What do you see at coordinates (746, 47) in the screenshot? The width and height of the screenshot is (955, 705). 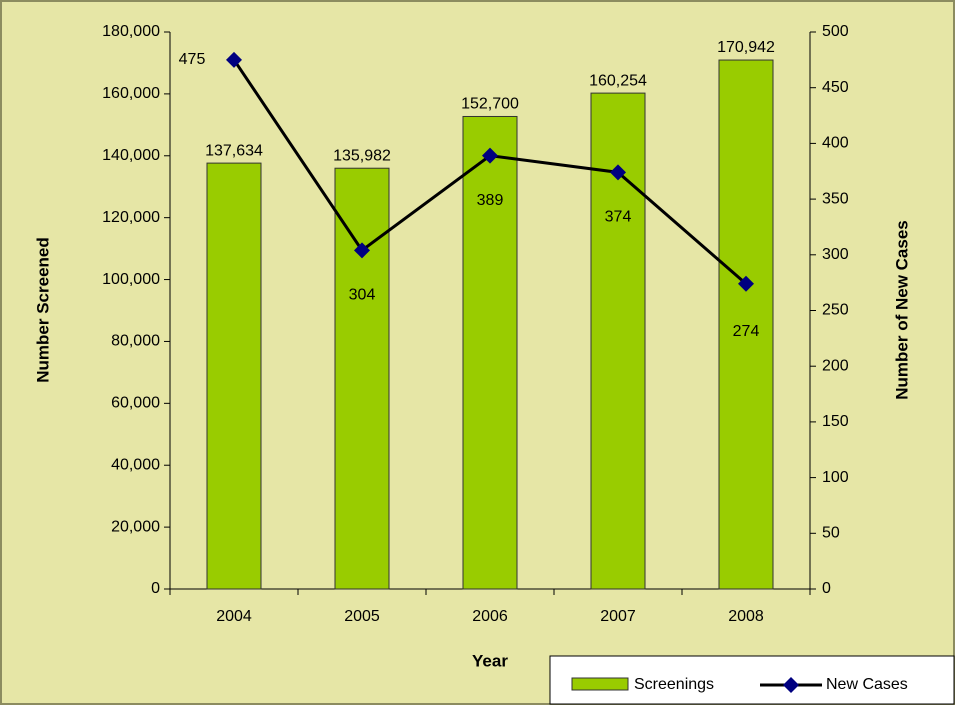 I see `bar-value-label: 170,942` at bounding box center [746, 47].